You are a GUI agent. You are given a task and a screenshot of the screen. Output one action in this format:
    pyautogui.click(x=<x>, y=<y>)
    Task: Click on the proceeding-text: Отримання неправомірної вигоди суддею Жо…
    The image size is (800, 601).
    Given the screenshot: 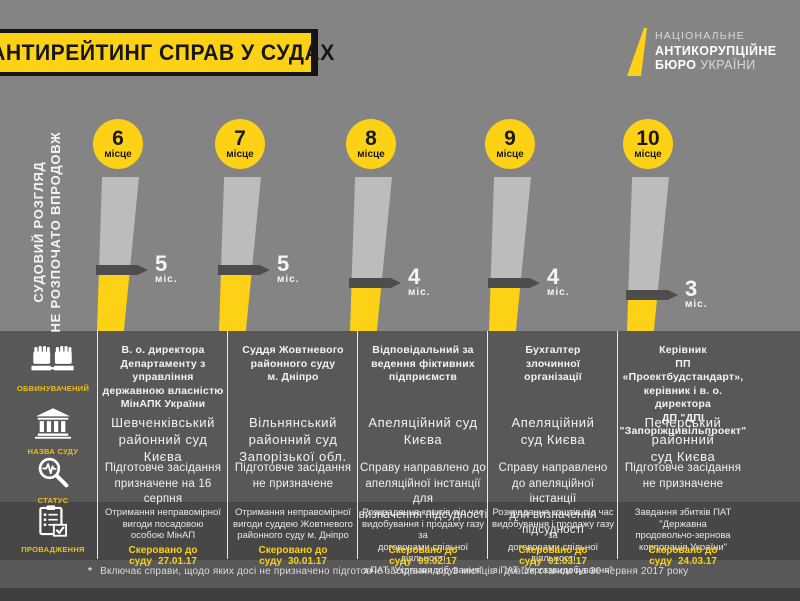 What is the action you would take?
    pyautogui.click(x=293, y=524)
    